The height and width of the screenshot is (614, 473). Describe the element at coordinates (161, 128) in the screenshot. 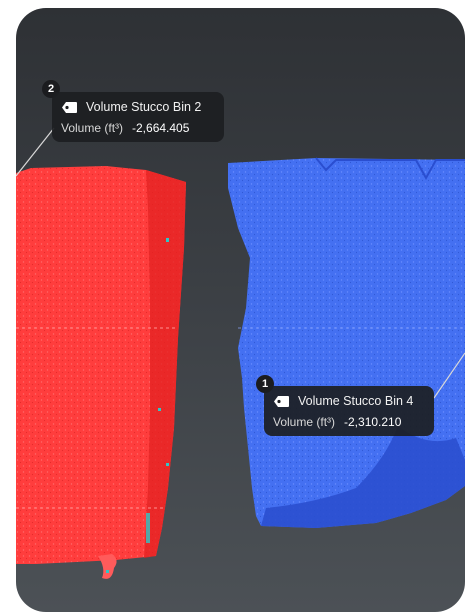

I see `volume-value: -2,664.405` at that location.